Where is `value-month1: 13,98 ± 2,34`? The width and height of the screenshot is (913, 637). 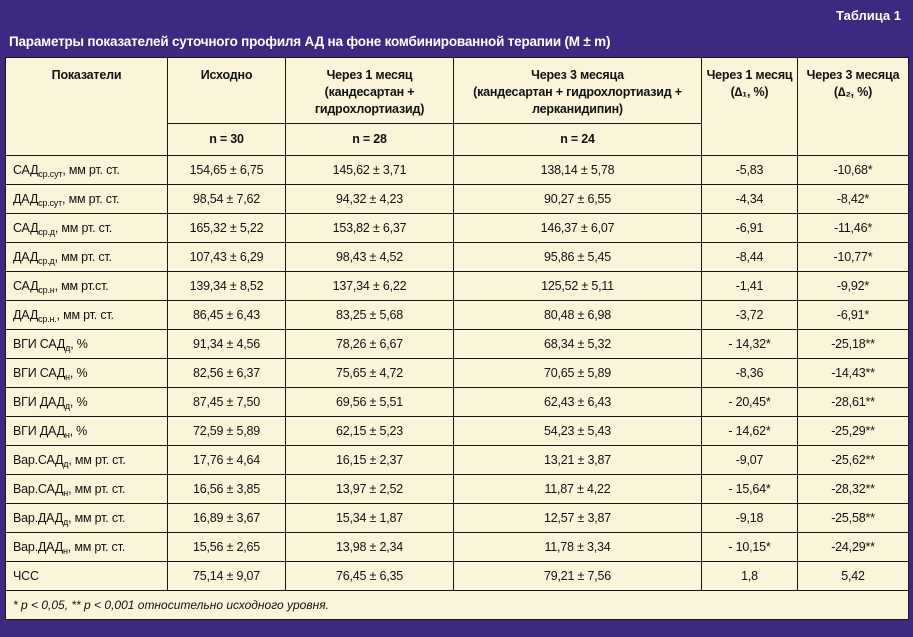 value-month1: 13,98 ± 2,34 is located at coordinates (369, 547).